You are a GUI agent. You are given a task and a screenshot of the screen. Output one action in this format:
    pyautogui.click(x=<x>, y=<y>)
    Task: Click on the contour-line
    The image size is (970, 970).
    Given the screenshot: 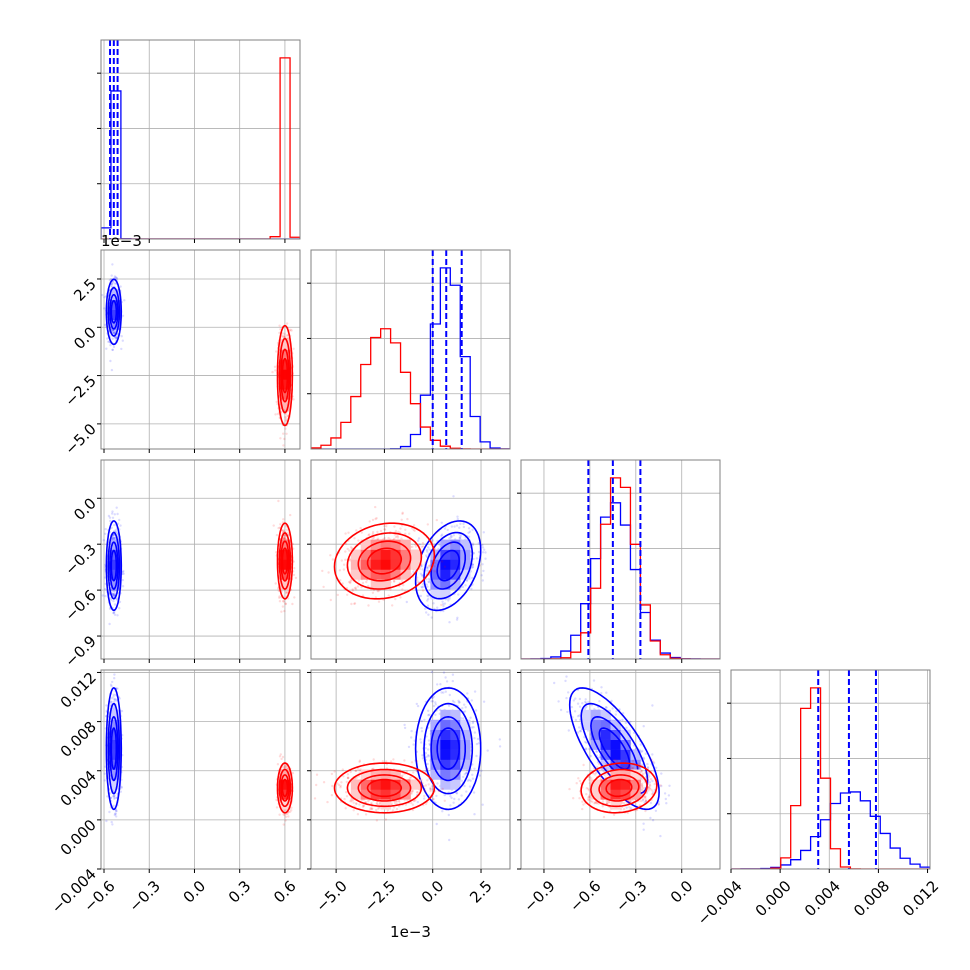 What is the action you would take?
    pyautogui.click(x=114, y=312)
    